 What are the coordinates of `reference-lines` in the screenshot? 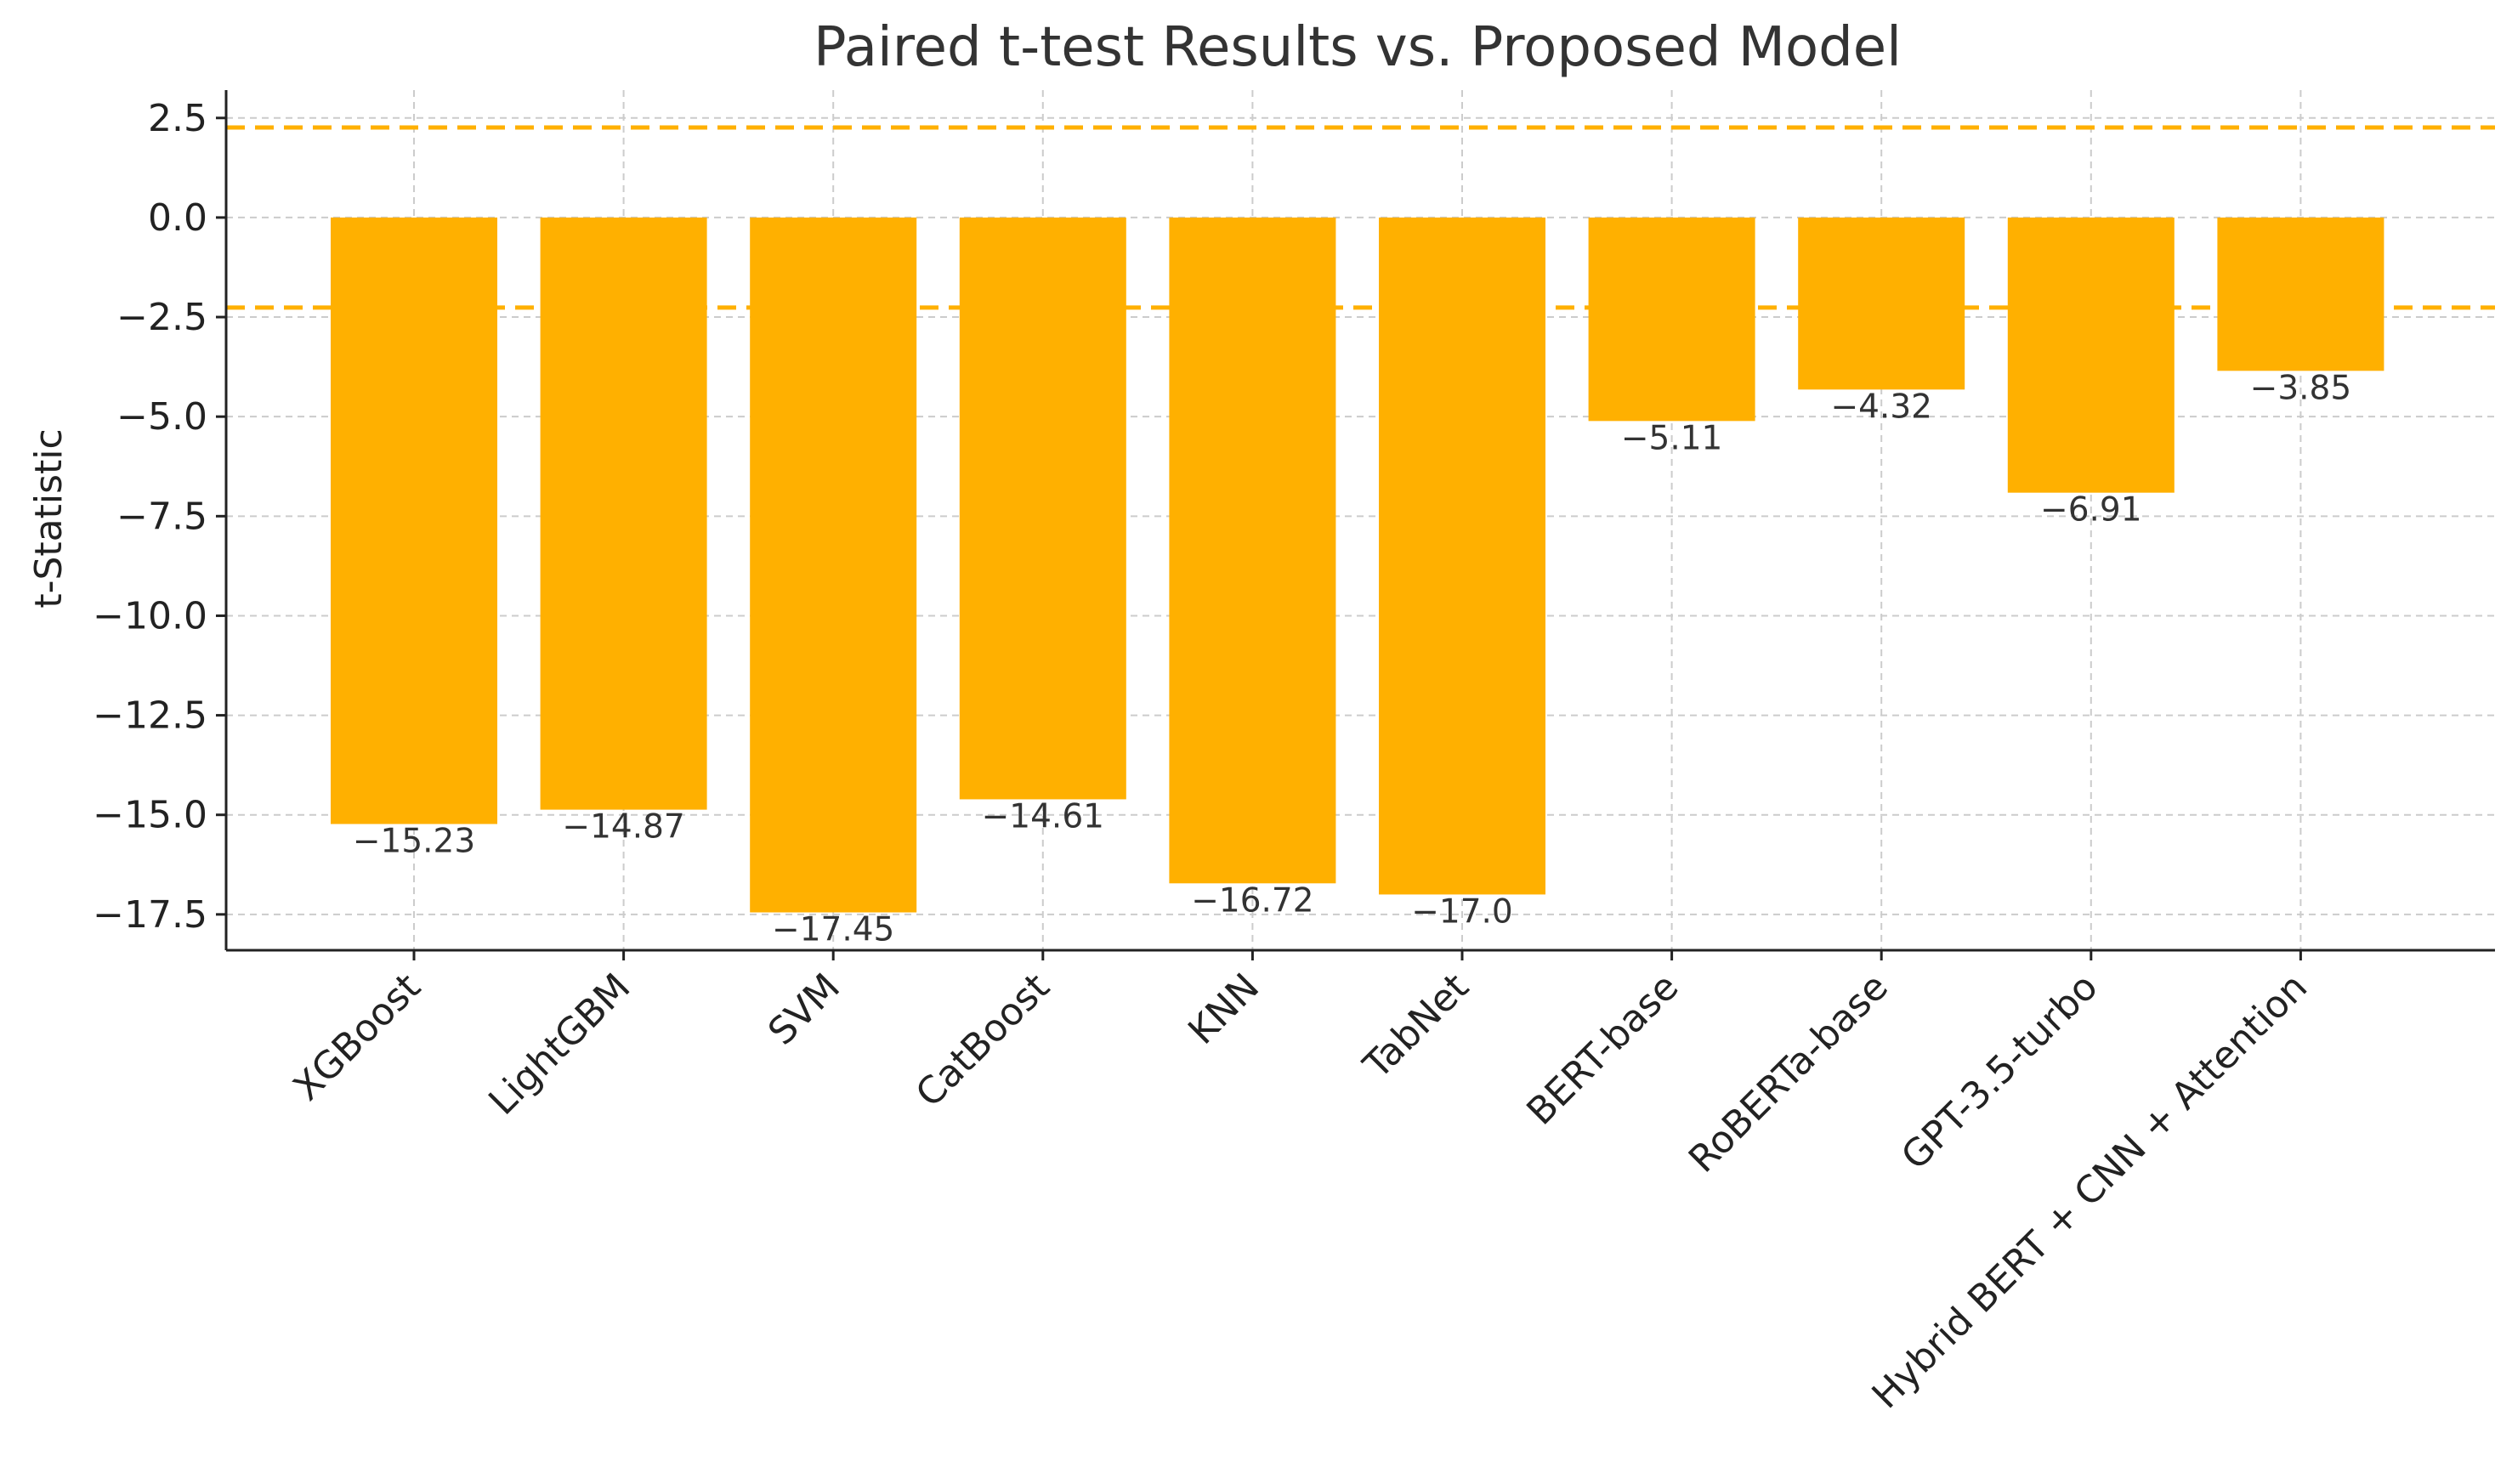 It's located at (1360, 217).